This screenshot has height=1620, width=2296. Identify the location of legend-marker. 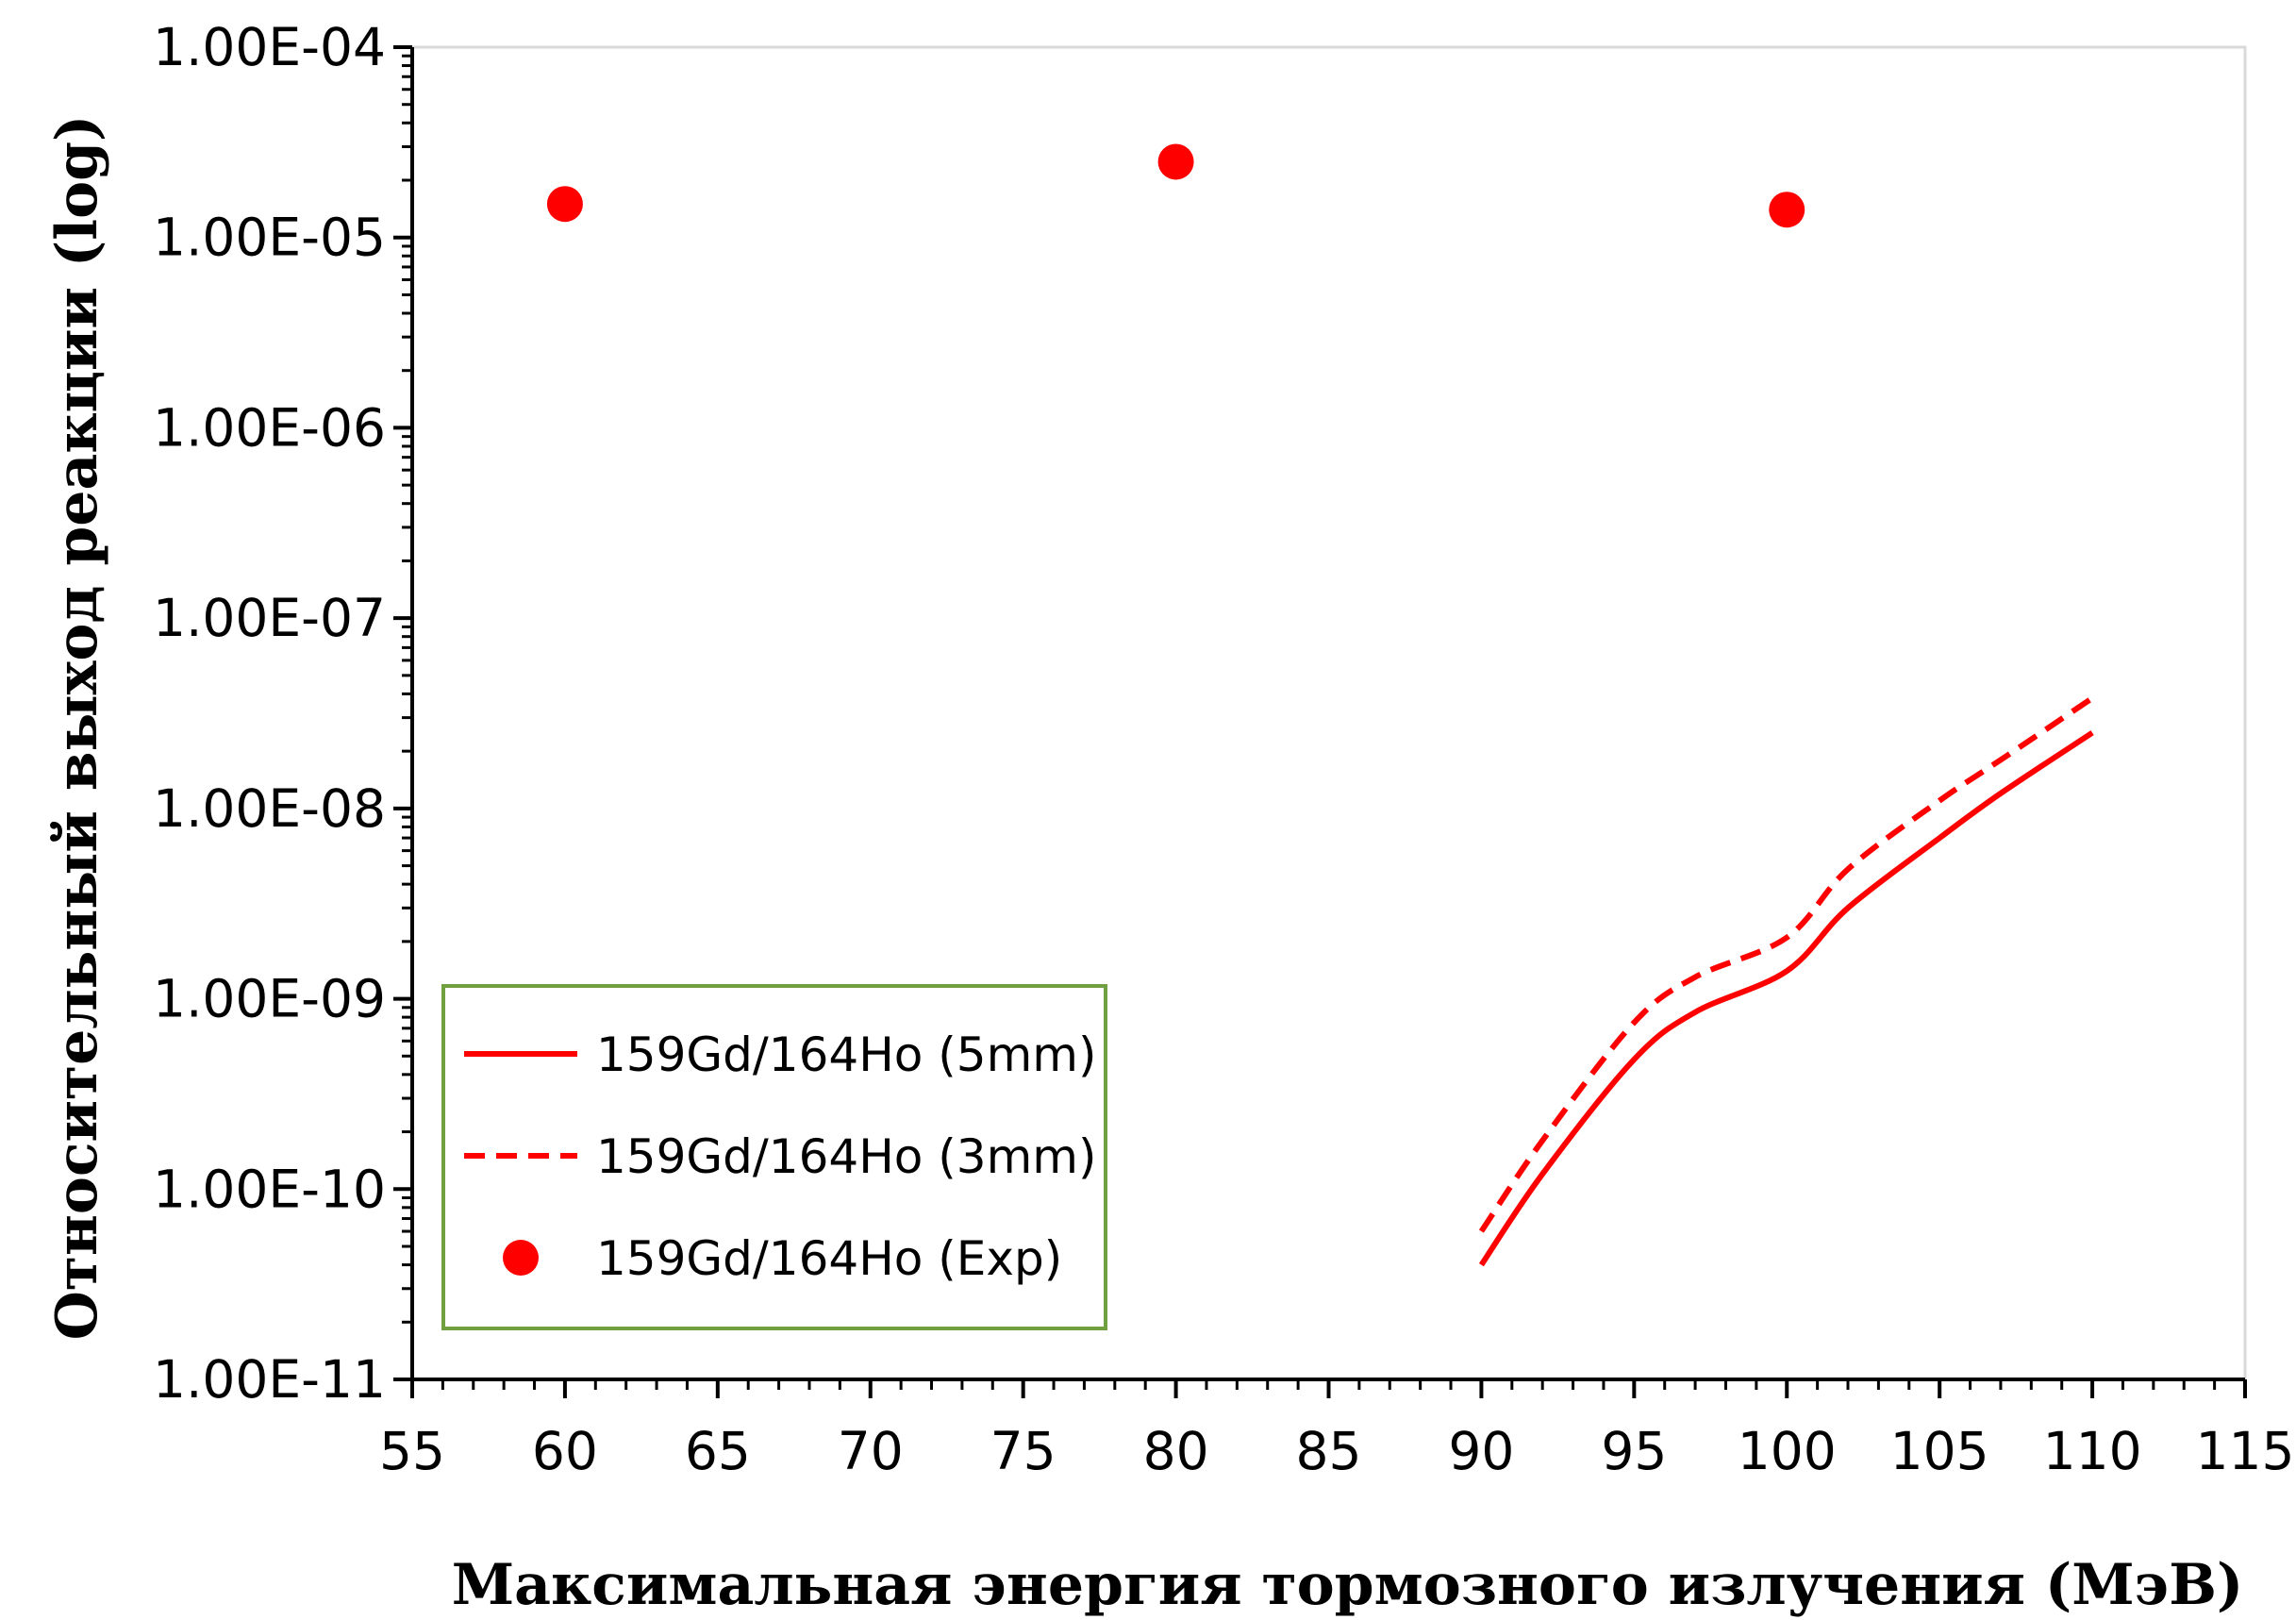
(521, 1258).